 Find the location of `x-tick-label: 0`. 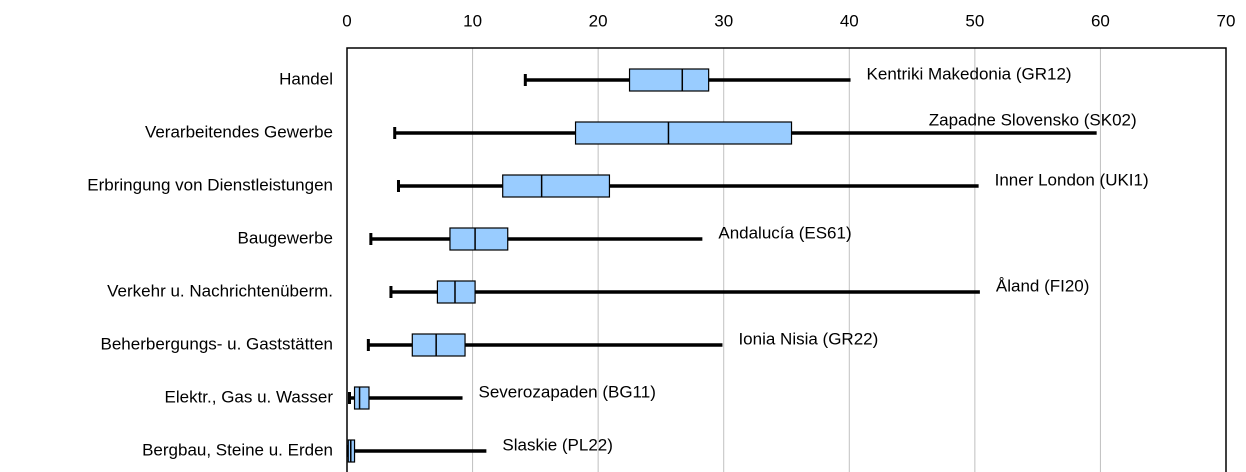

x-tick-label: 0 is located at coordinates (346, 20).